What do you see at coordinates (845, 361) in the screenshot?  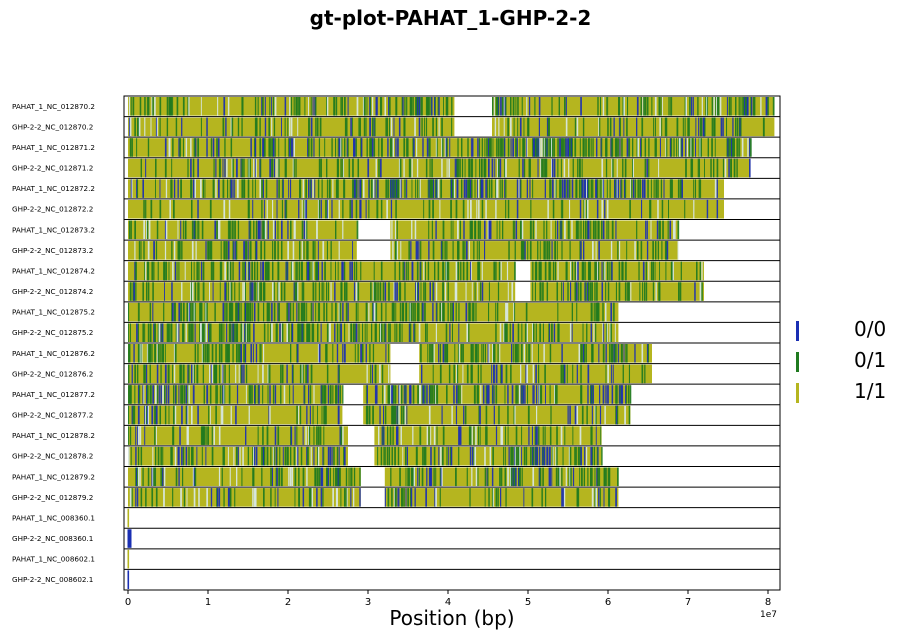 I see `legend: 0/0 0/1 1/1` at bounding box center [845, 361].